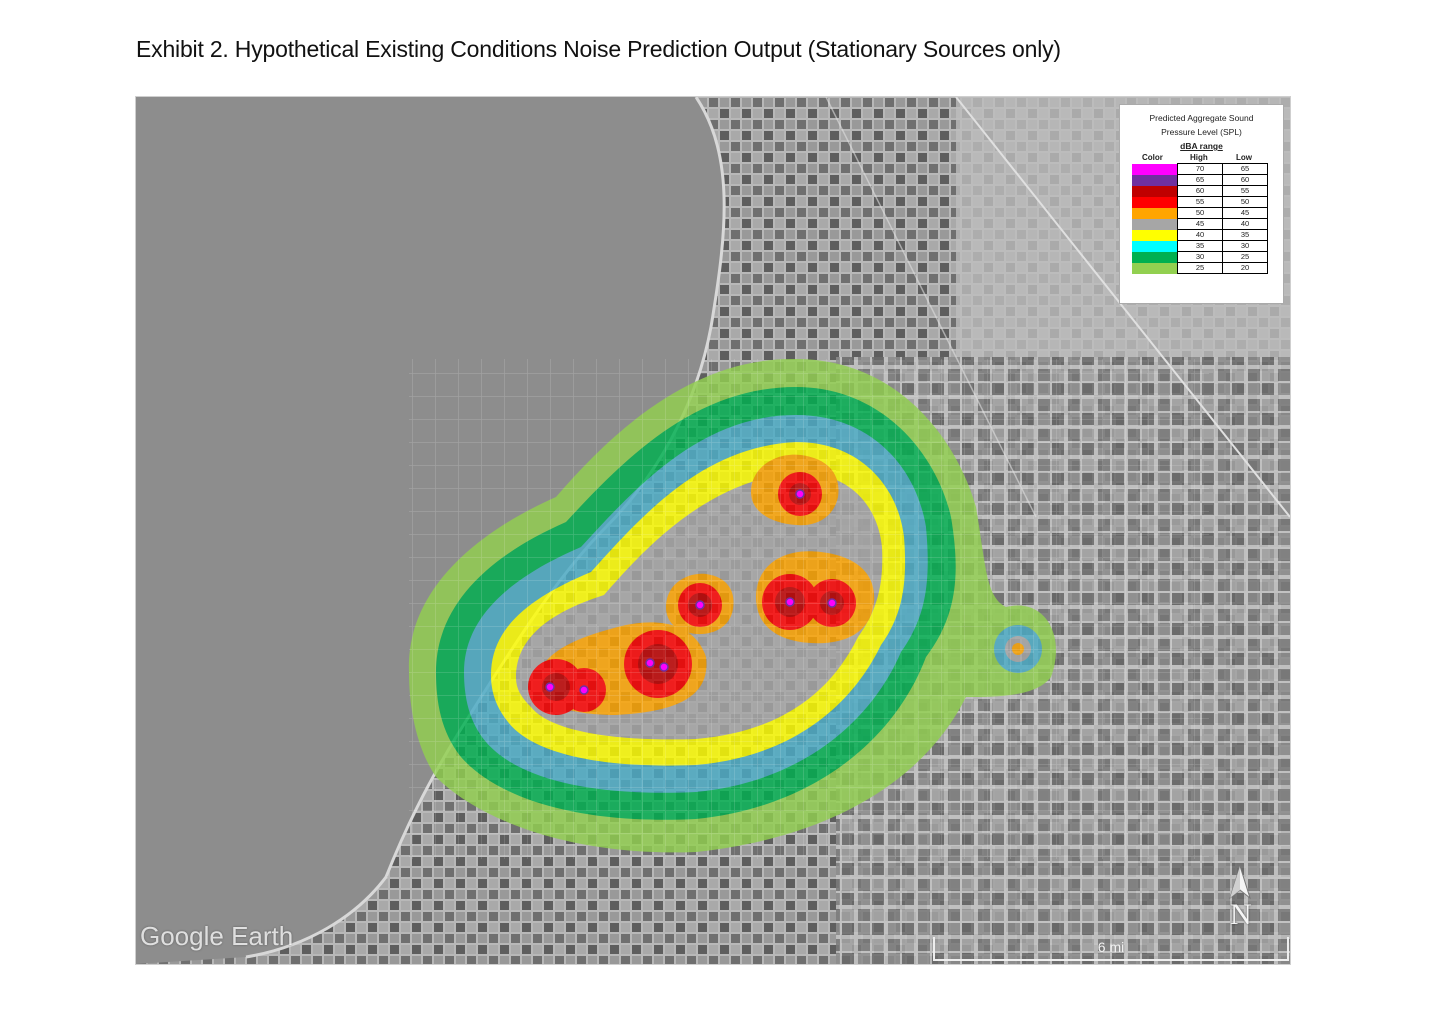  I want to click on legend-title-line1: Predicted Aggregate Sound, so click(1201, 118).